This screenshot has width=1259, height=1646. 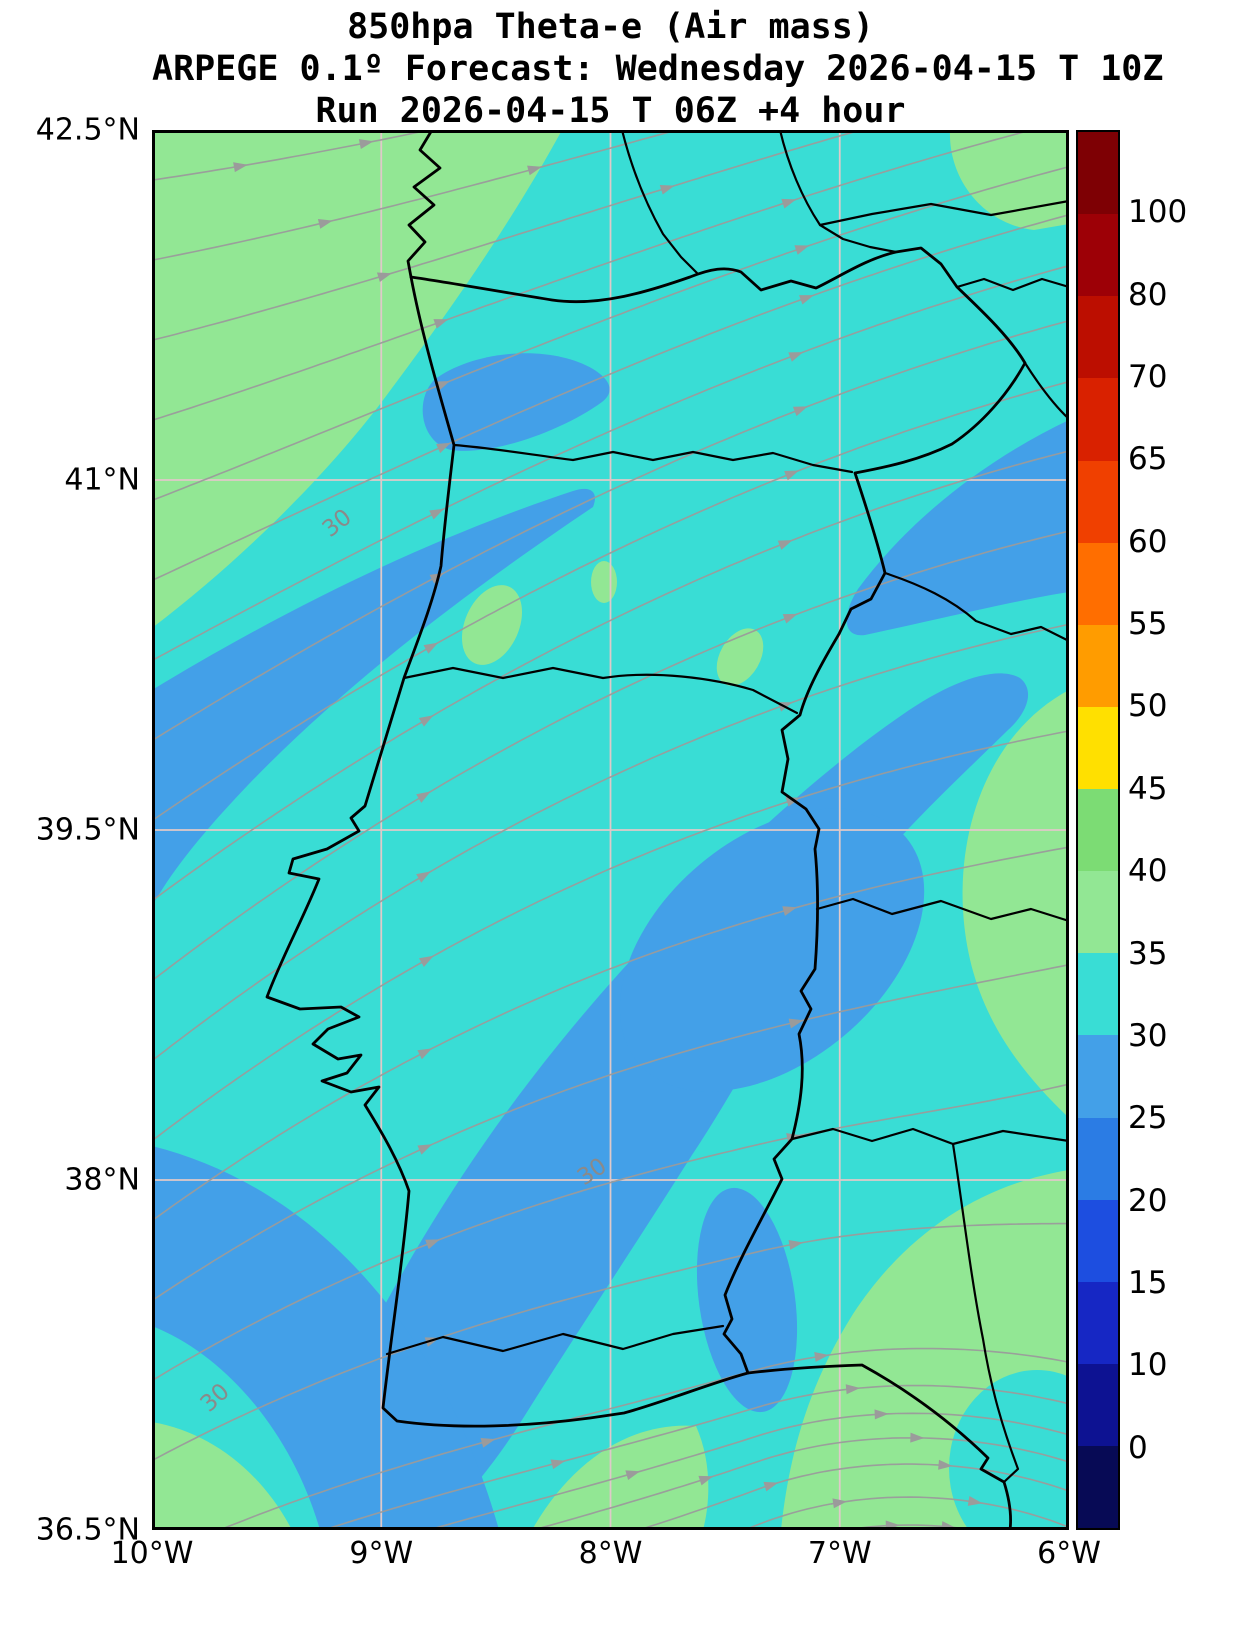 I want to click on border-galicia-east, so click(x=838, y=192).